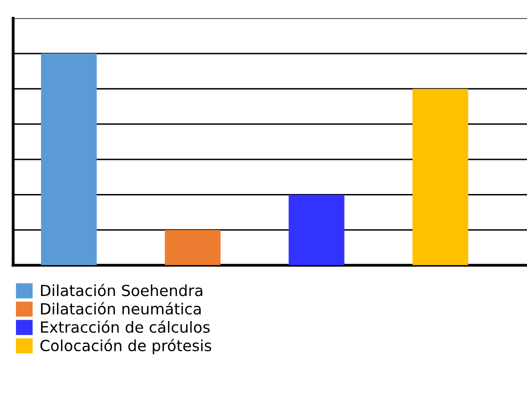  Describe the element at coordinates (121, 290) in the screenshot. I see `legend-label: Dilatación Soehendra` at that location.